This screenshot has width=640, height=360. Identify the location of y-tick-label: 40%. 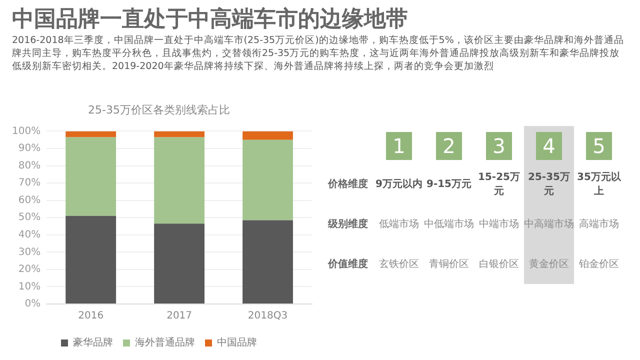
(29, 234).